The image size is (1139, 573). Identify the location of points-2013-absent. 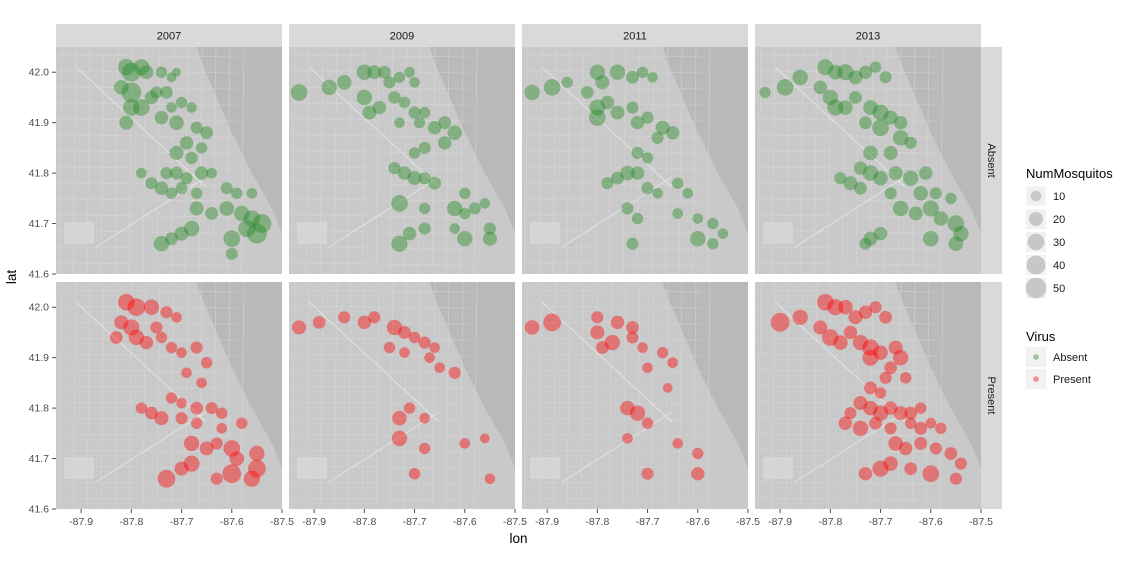
(864, 155).